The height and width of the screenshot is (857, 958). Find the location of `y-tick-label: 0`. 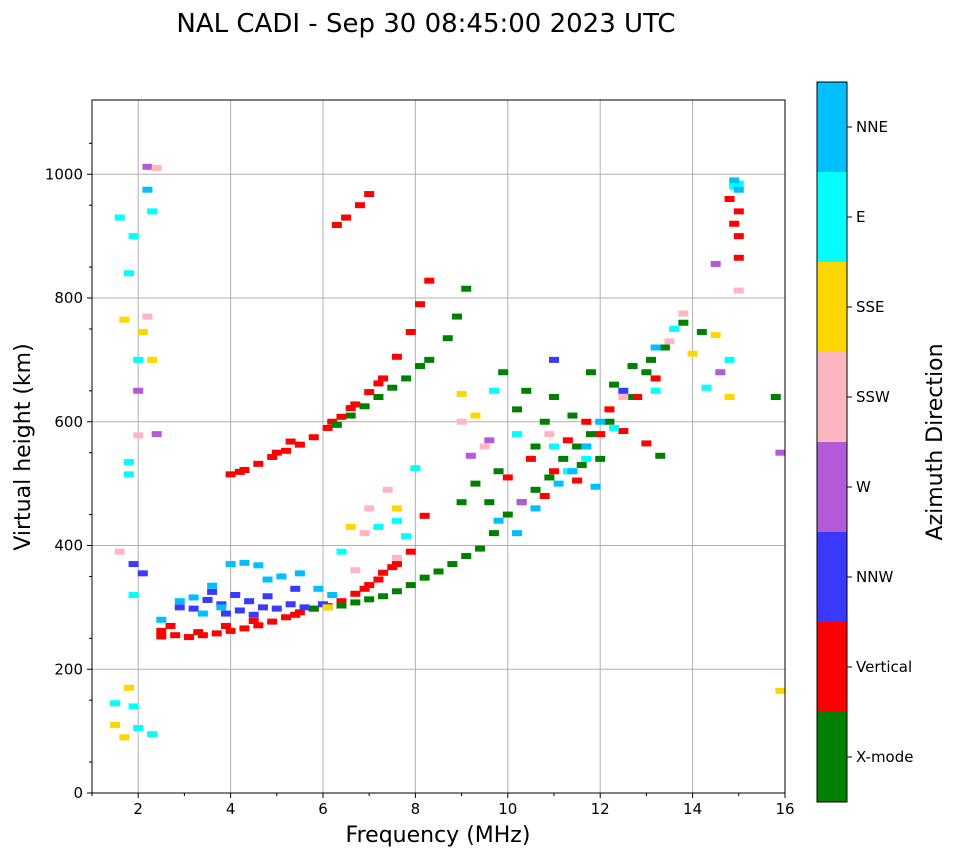

y-tick-label: 0 is located at coordinates (78, 793).